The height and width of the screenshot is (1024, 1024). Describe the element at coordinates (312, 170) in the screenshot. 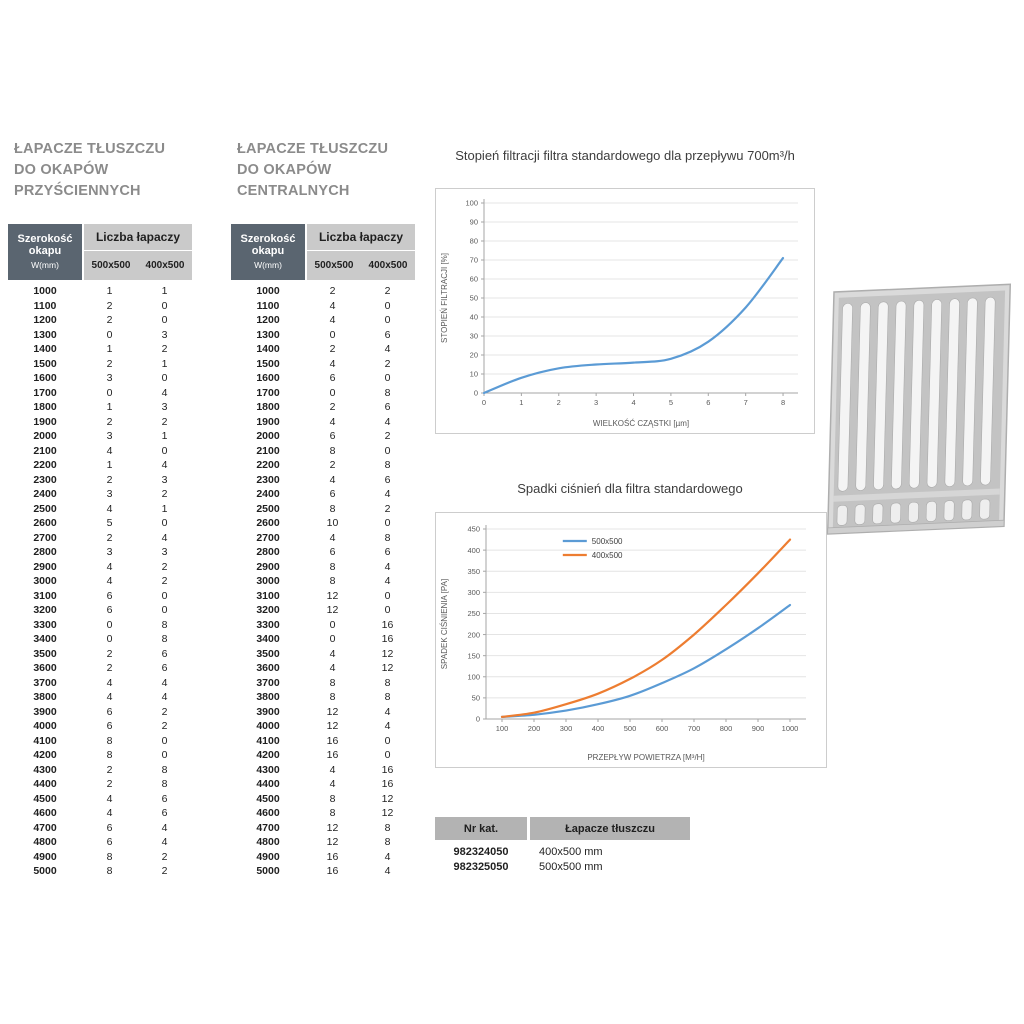

I see `section-title-central: ŁAPACZE TŁUSZCZU DO OKAPÓW CENTRALNYCH` at that location.